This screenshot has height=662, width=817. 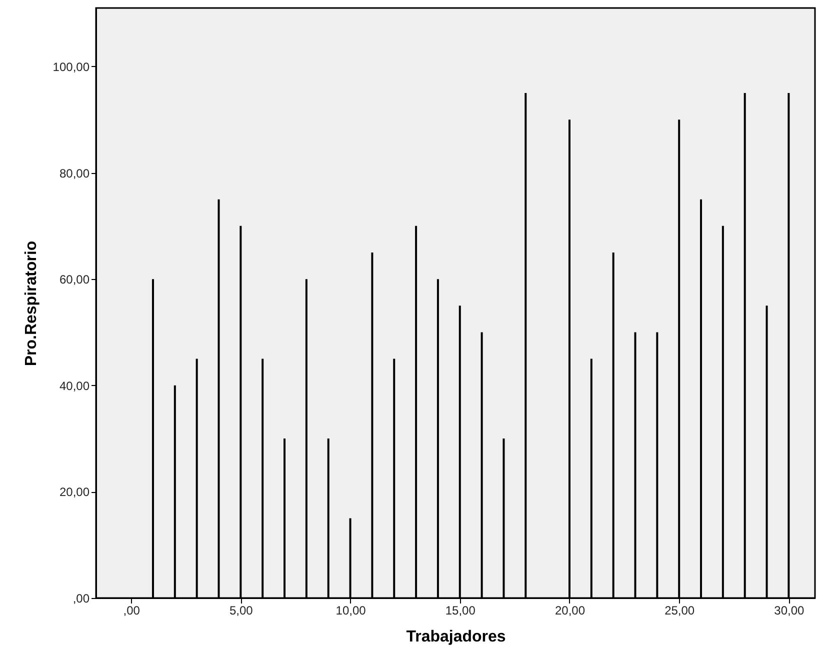 I want to click on y-axis-title: Pro.Respiratorio, so click(x=31, y=303).